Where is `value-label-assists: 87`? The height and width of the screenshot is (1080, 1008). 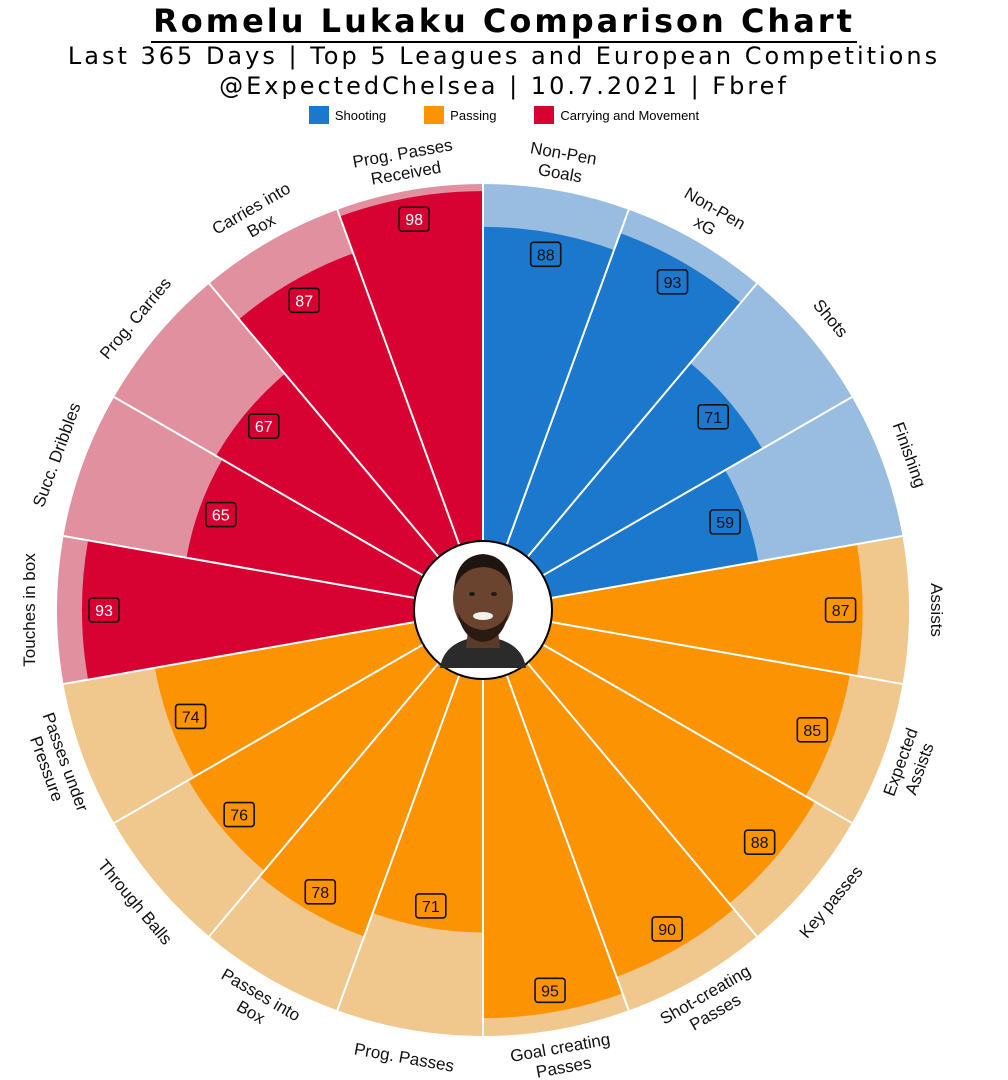
value-label-assists: 87 is located at coordinates (841, 611).